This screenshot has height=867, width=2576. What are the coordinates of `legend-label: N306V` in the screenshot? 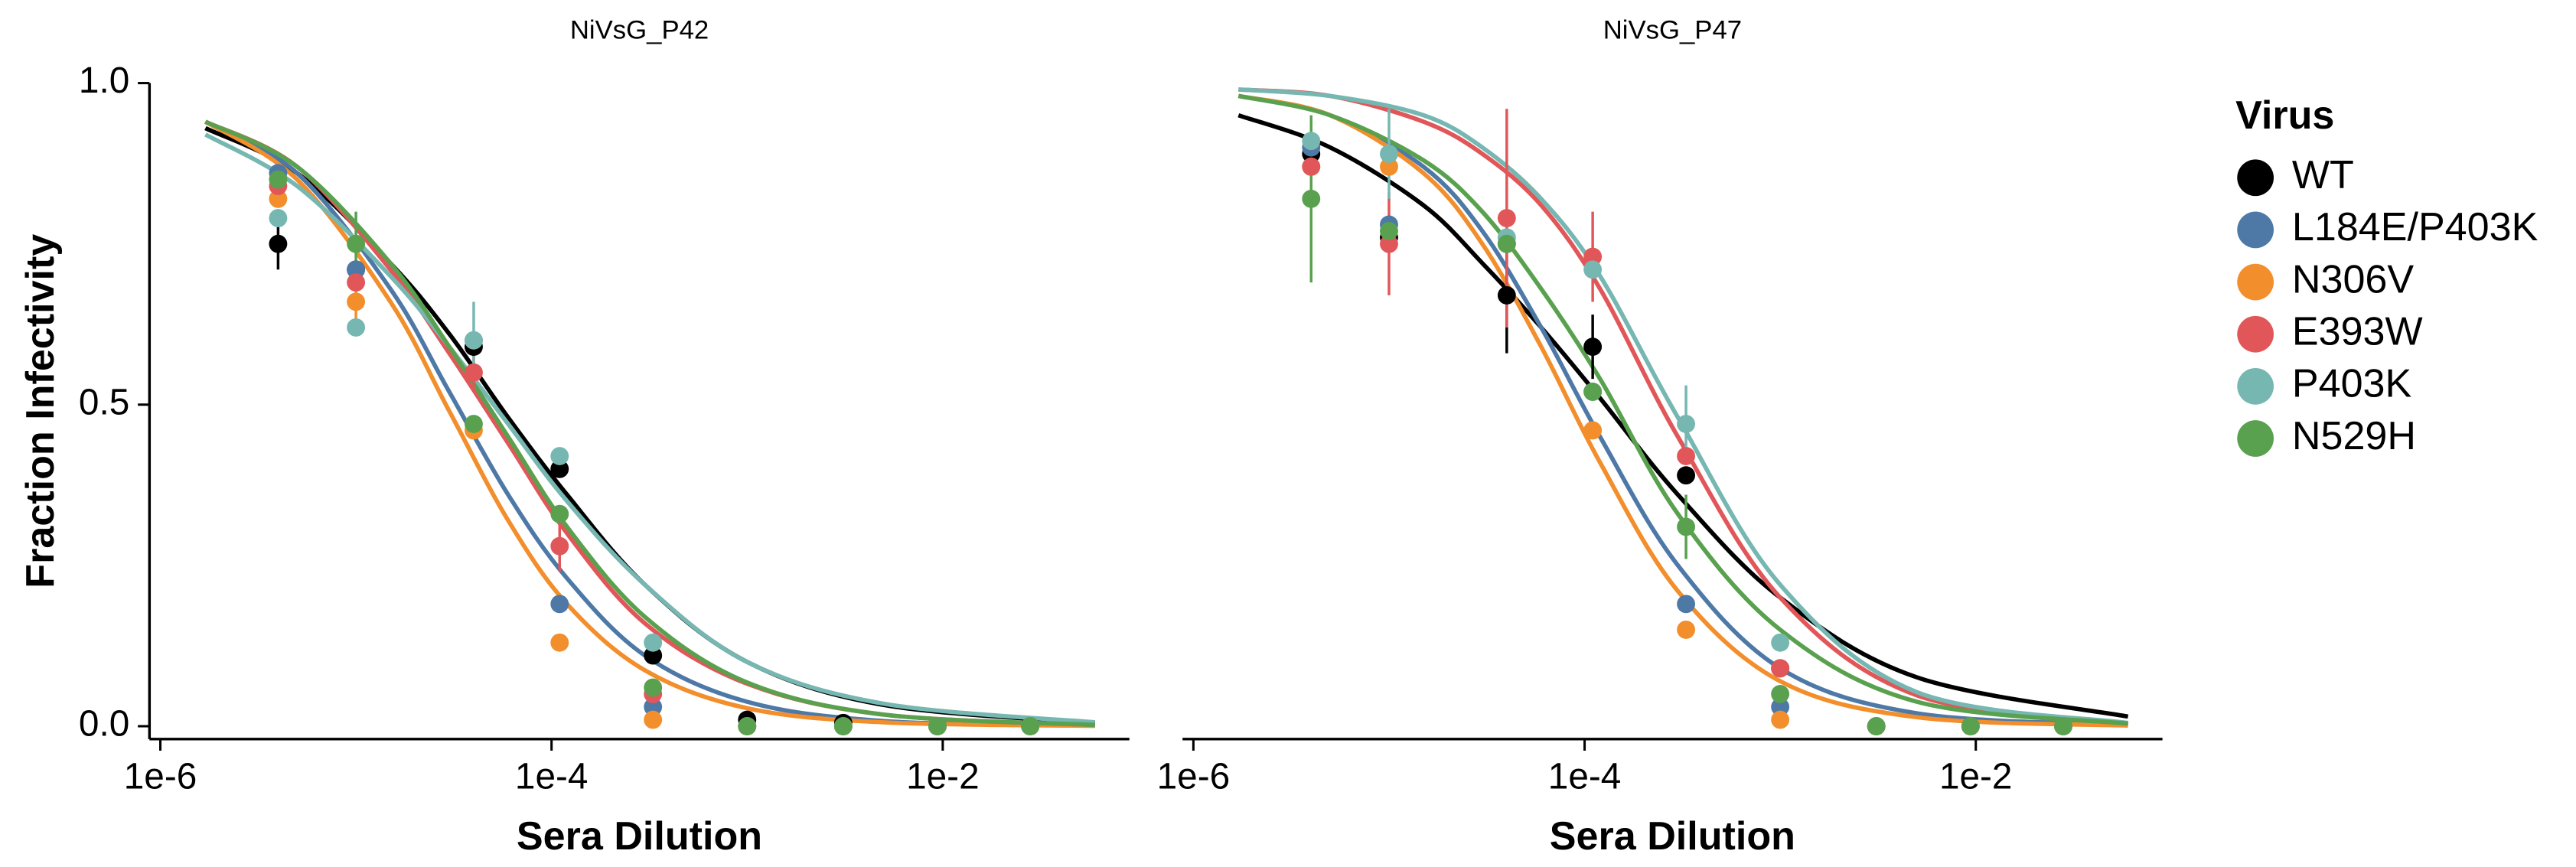 It's located at (2353, 279).